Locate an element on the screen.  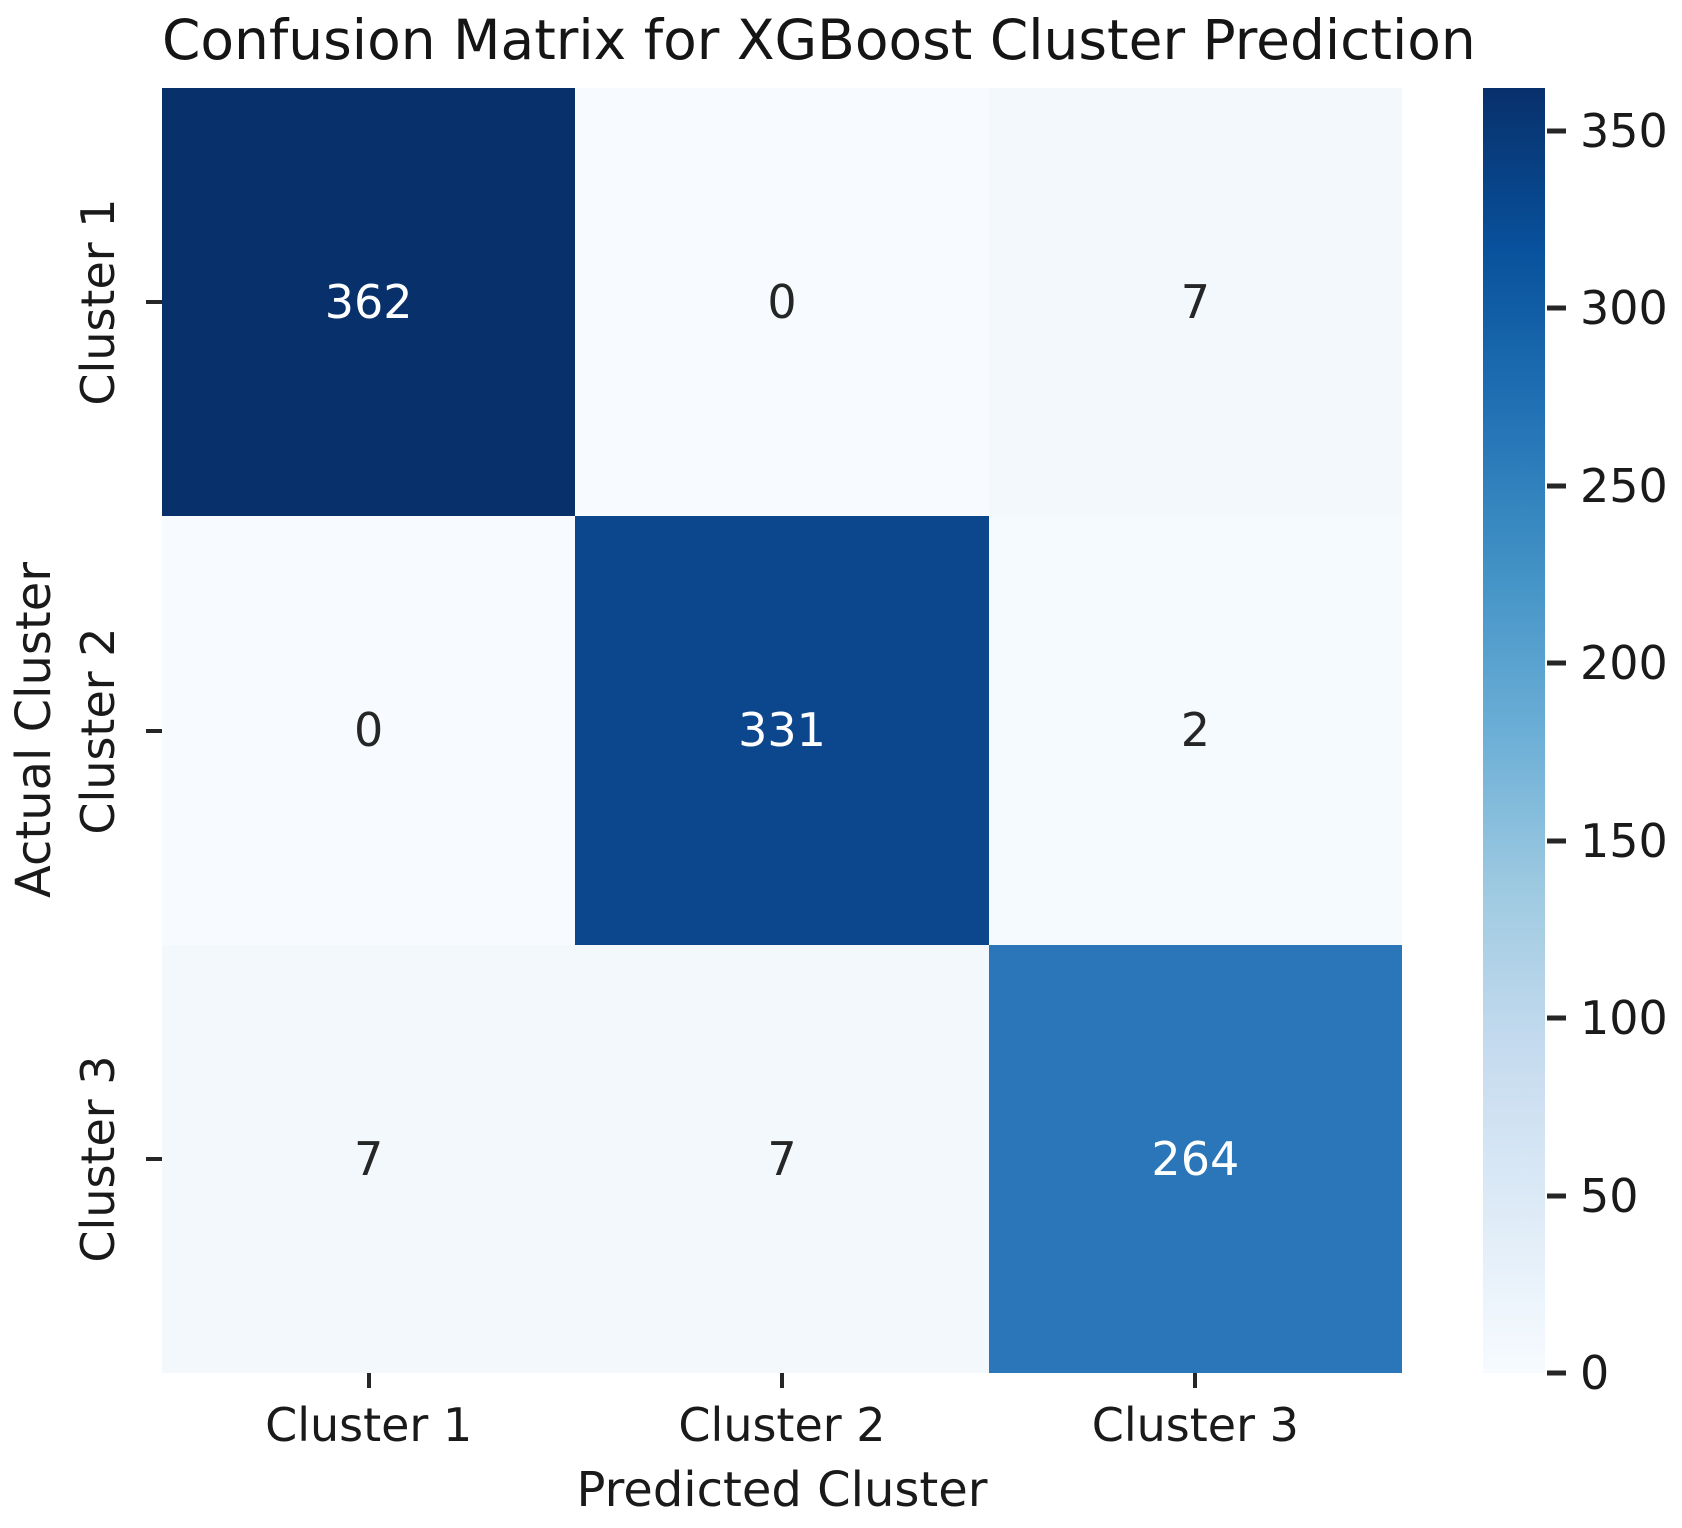
colorbar-tick-label: 250 is located at coordinates (1624, 485).